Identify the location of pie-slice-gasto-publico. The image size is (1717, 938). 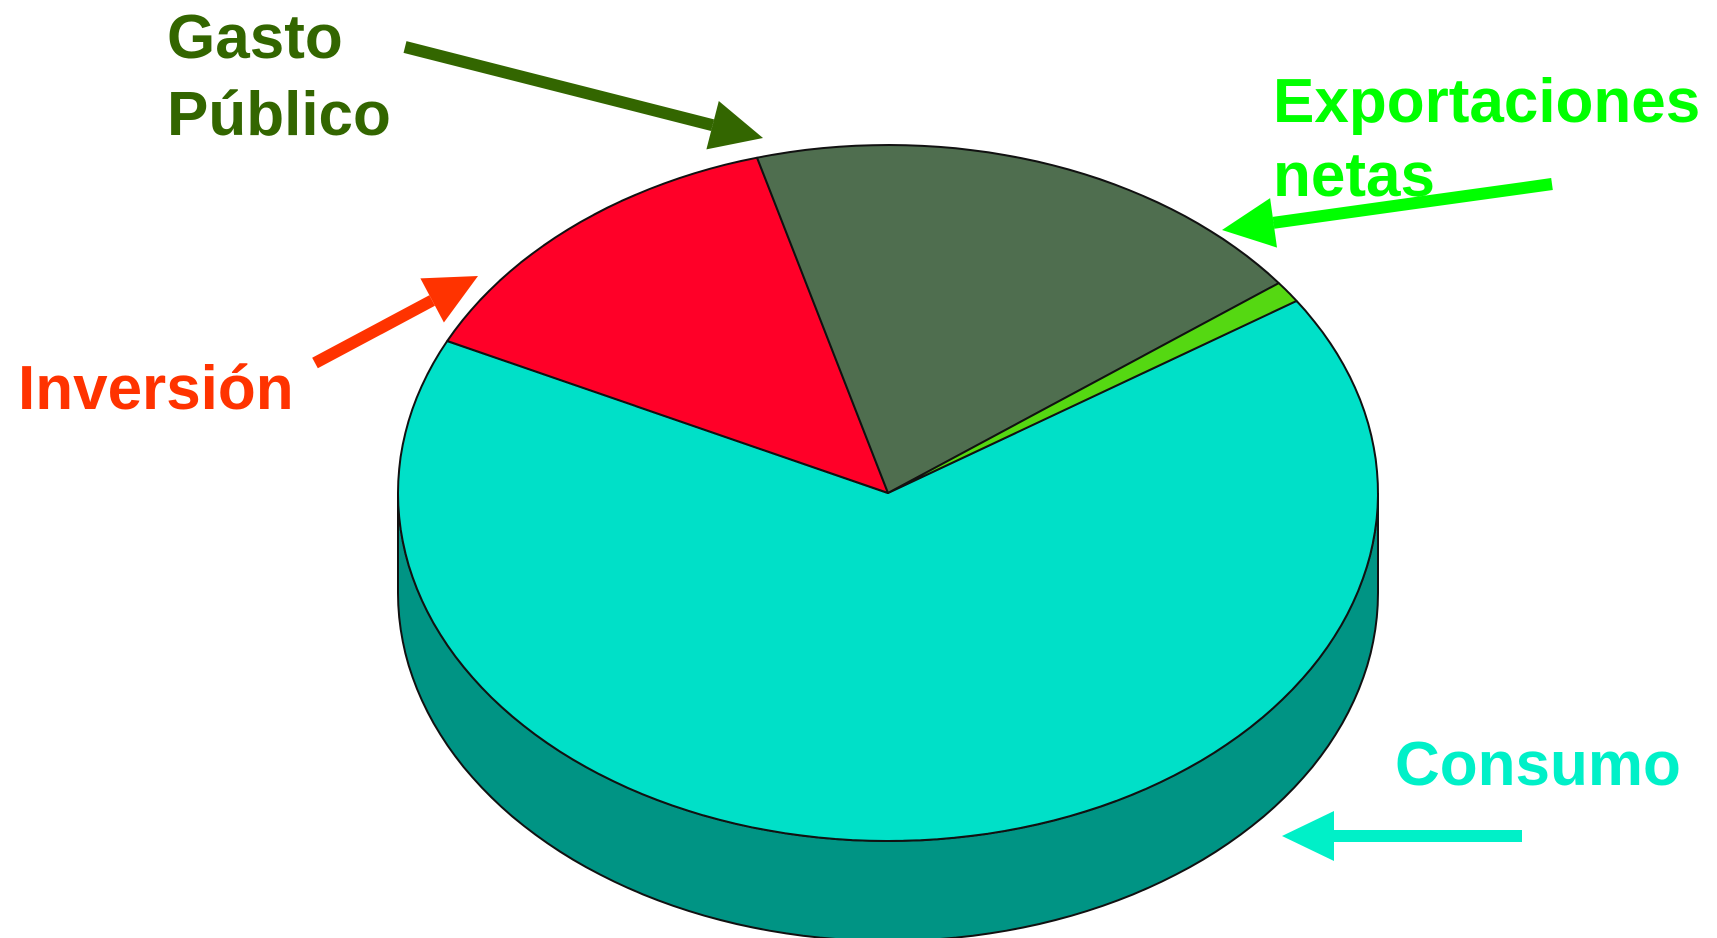
(1018, 319).